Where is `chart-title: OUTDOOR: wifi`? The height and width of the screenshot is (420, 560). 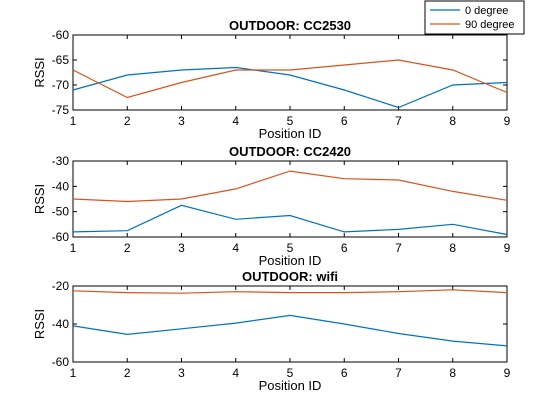 chart-title: OUTDOOR: wifi is located at coordinates (290, 276).